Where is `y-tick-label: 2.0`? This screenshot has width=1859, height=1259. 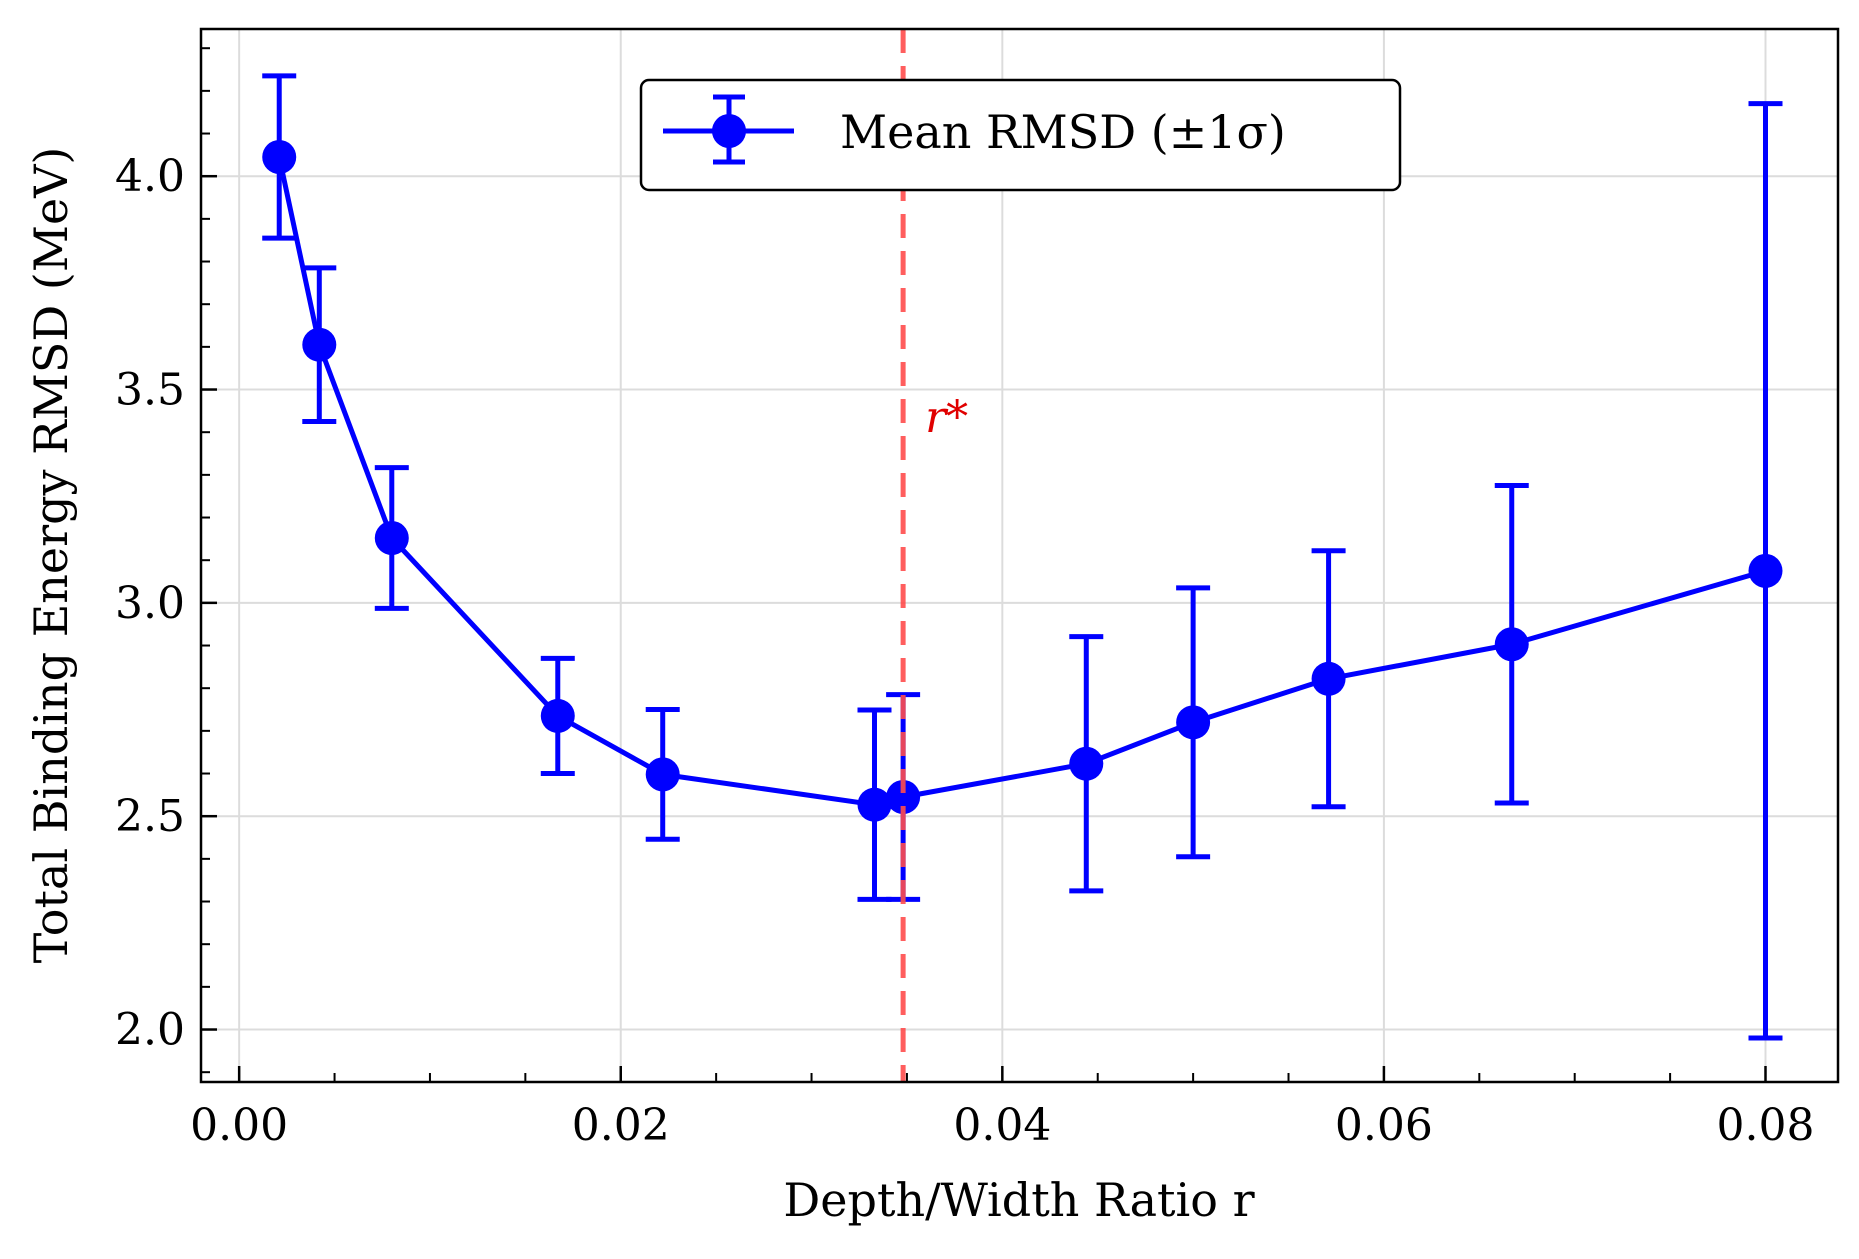
y-tick-label: 2.0 is located at coordinates (150, 1030).